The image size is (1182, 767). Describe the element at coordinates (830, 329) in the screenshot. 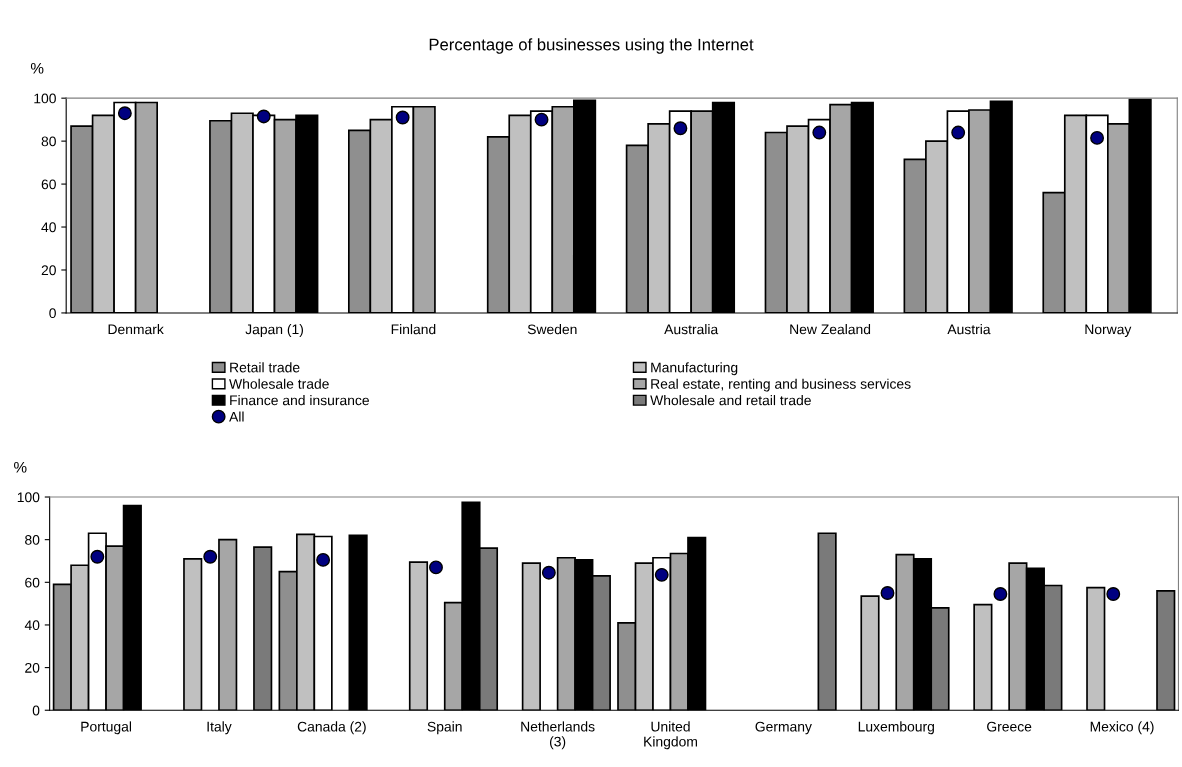

I see `x-tick-label: New Zealand` at that location.